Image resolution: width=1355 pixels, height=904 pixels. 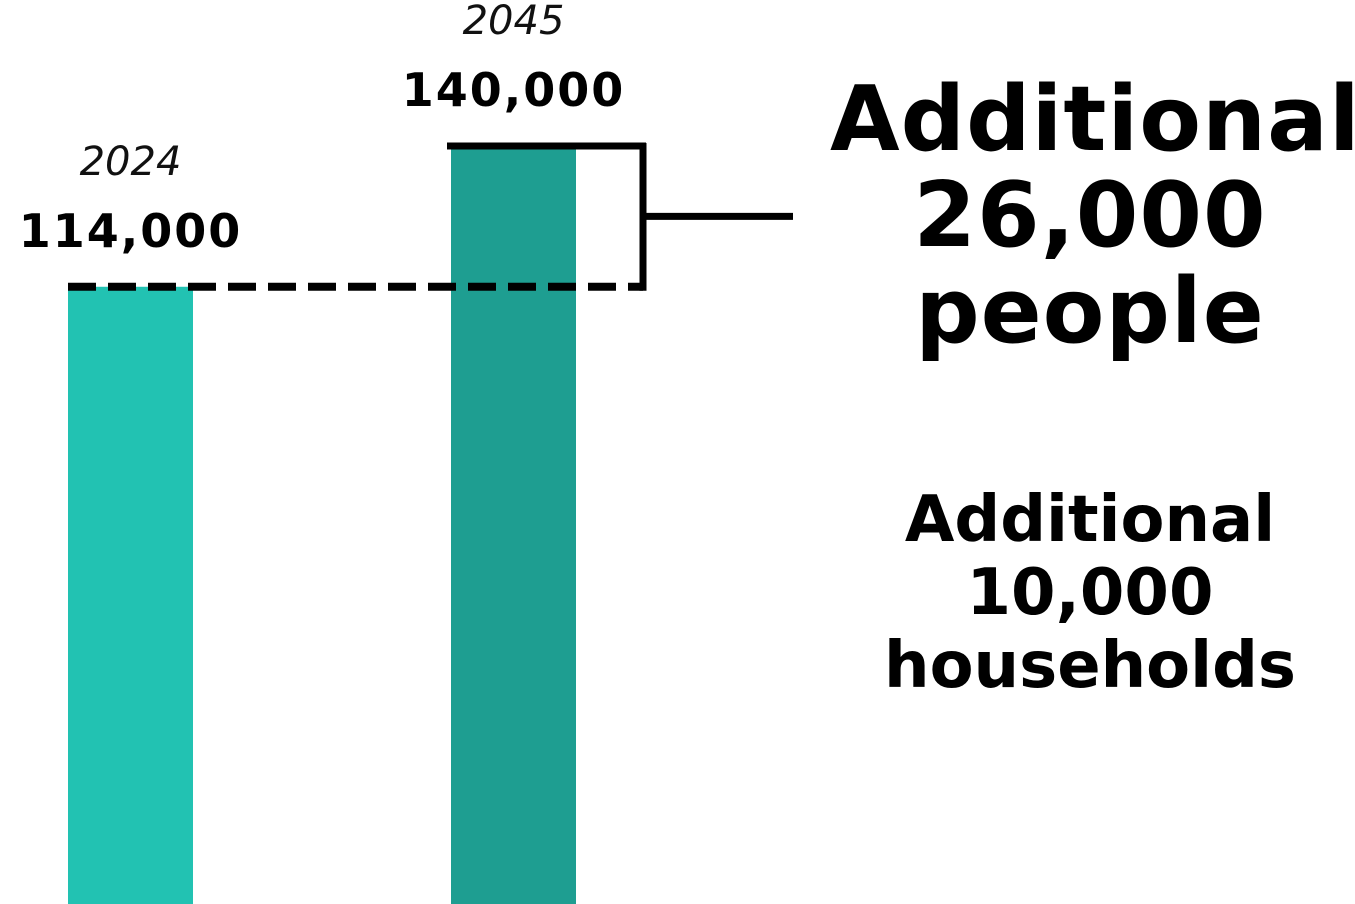 I want to click on bar-2024, so click(x=130, y=595).